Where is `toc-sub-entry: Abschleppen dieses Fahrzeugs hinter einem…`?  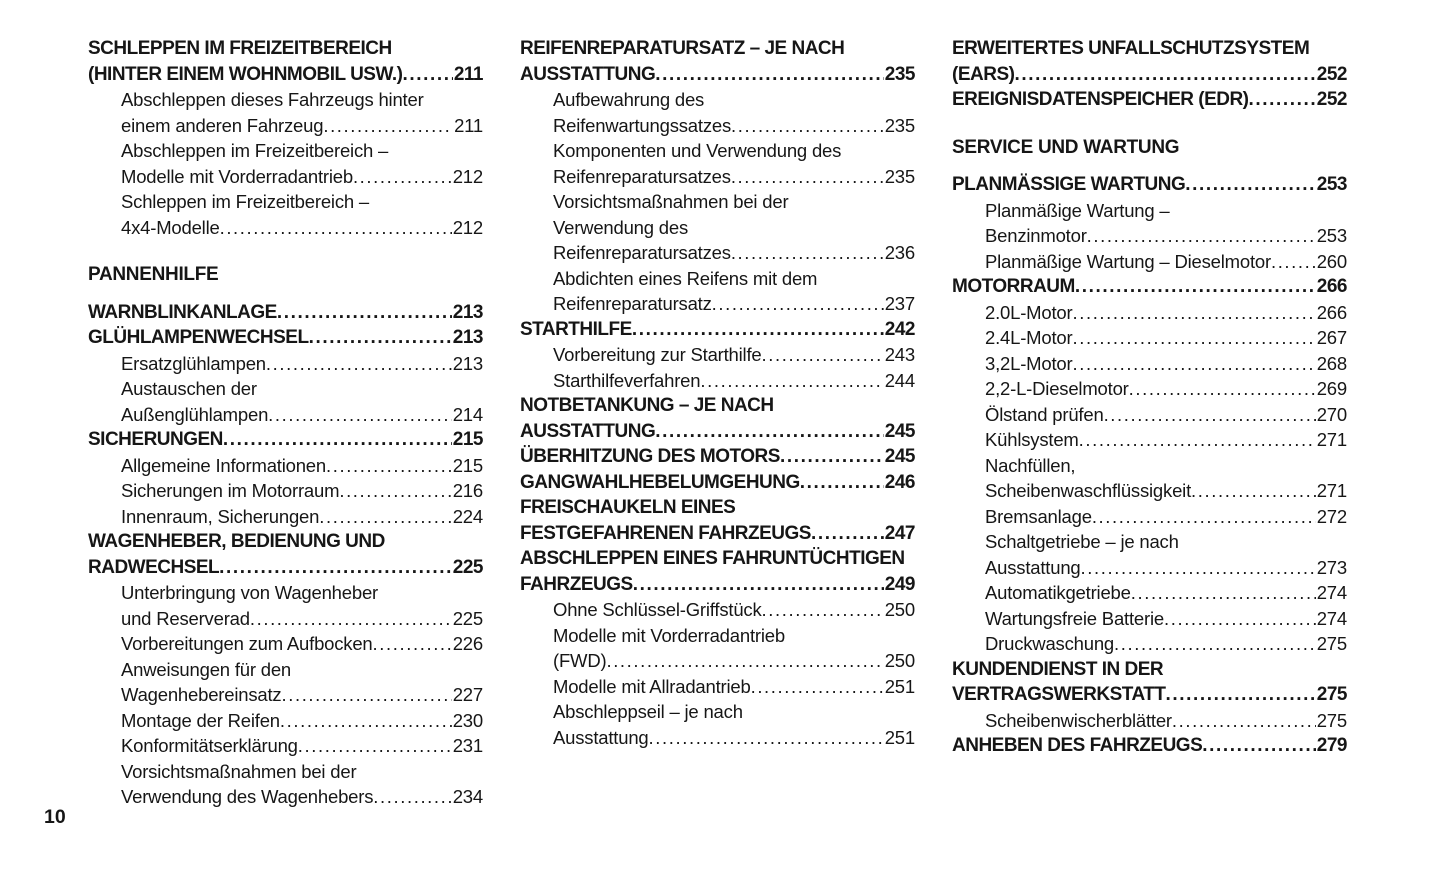
toc-sub-entry: Abschleppen dieses Fahrzeugs hinter einem… is located at coordinates (285, 112).